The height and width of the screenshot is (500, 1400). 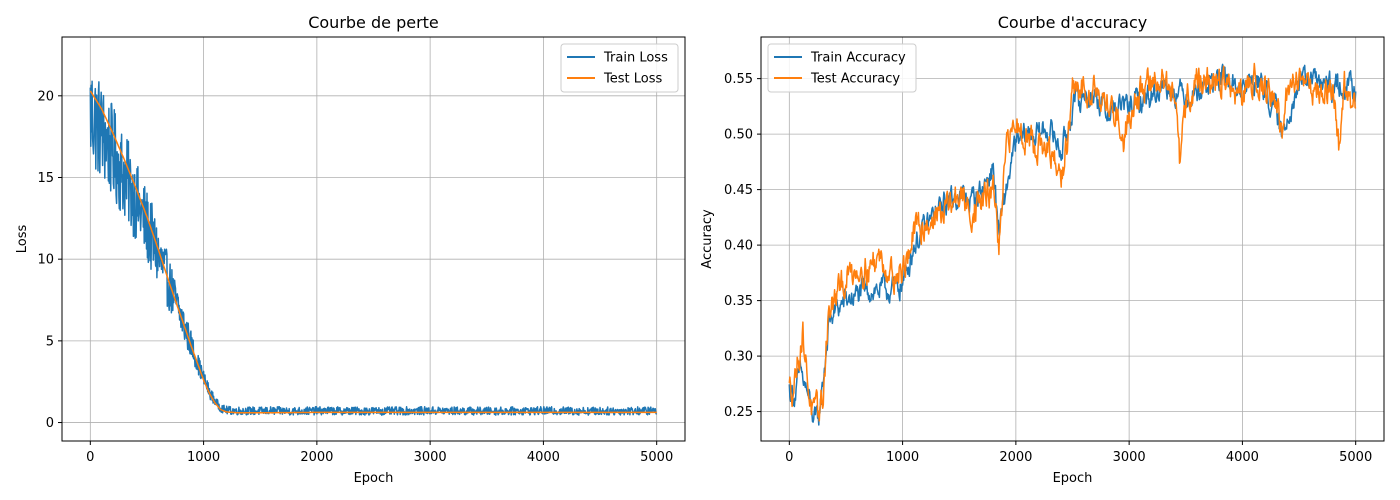 I want to click on accuracy-y-tick-label: 0.35, so click(x=738, y=301).